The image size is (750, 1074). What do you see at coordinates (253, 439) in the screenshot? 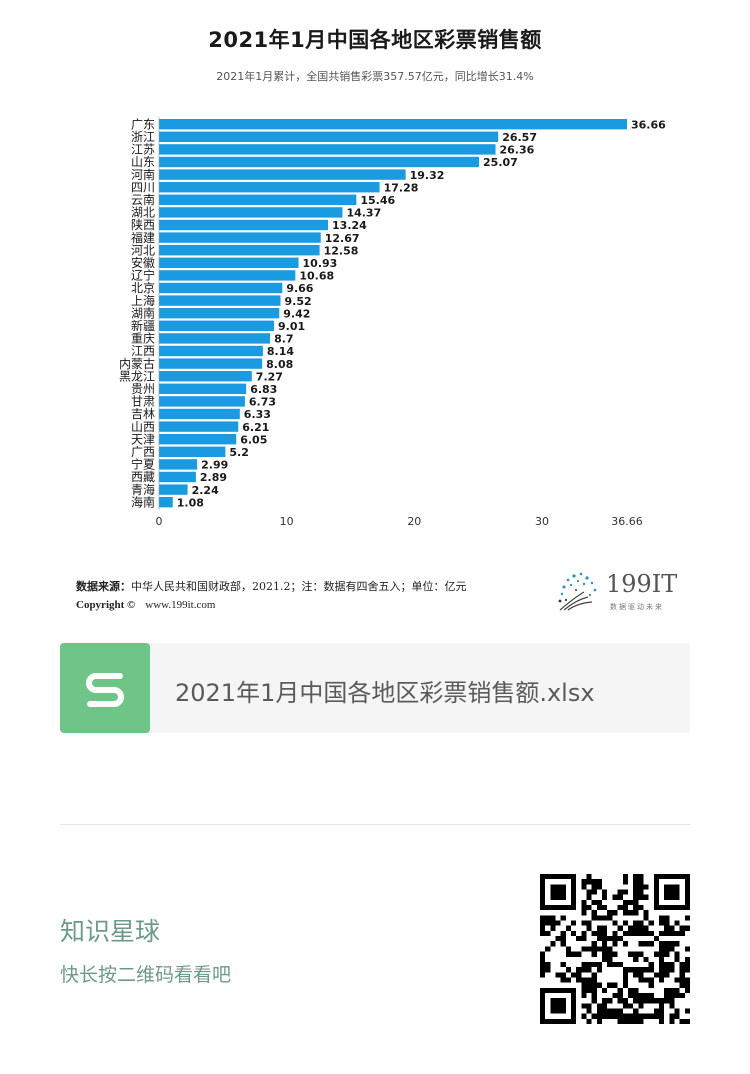
I see `value-label: 6.05` at bounding box center [253, 439].